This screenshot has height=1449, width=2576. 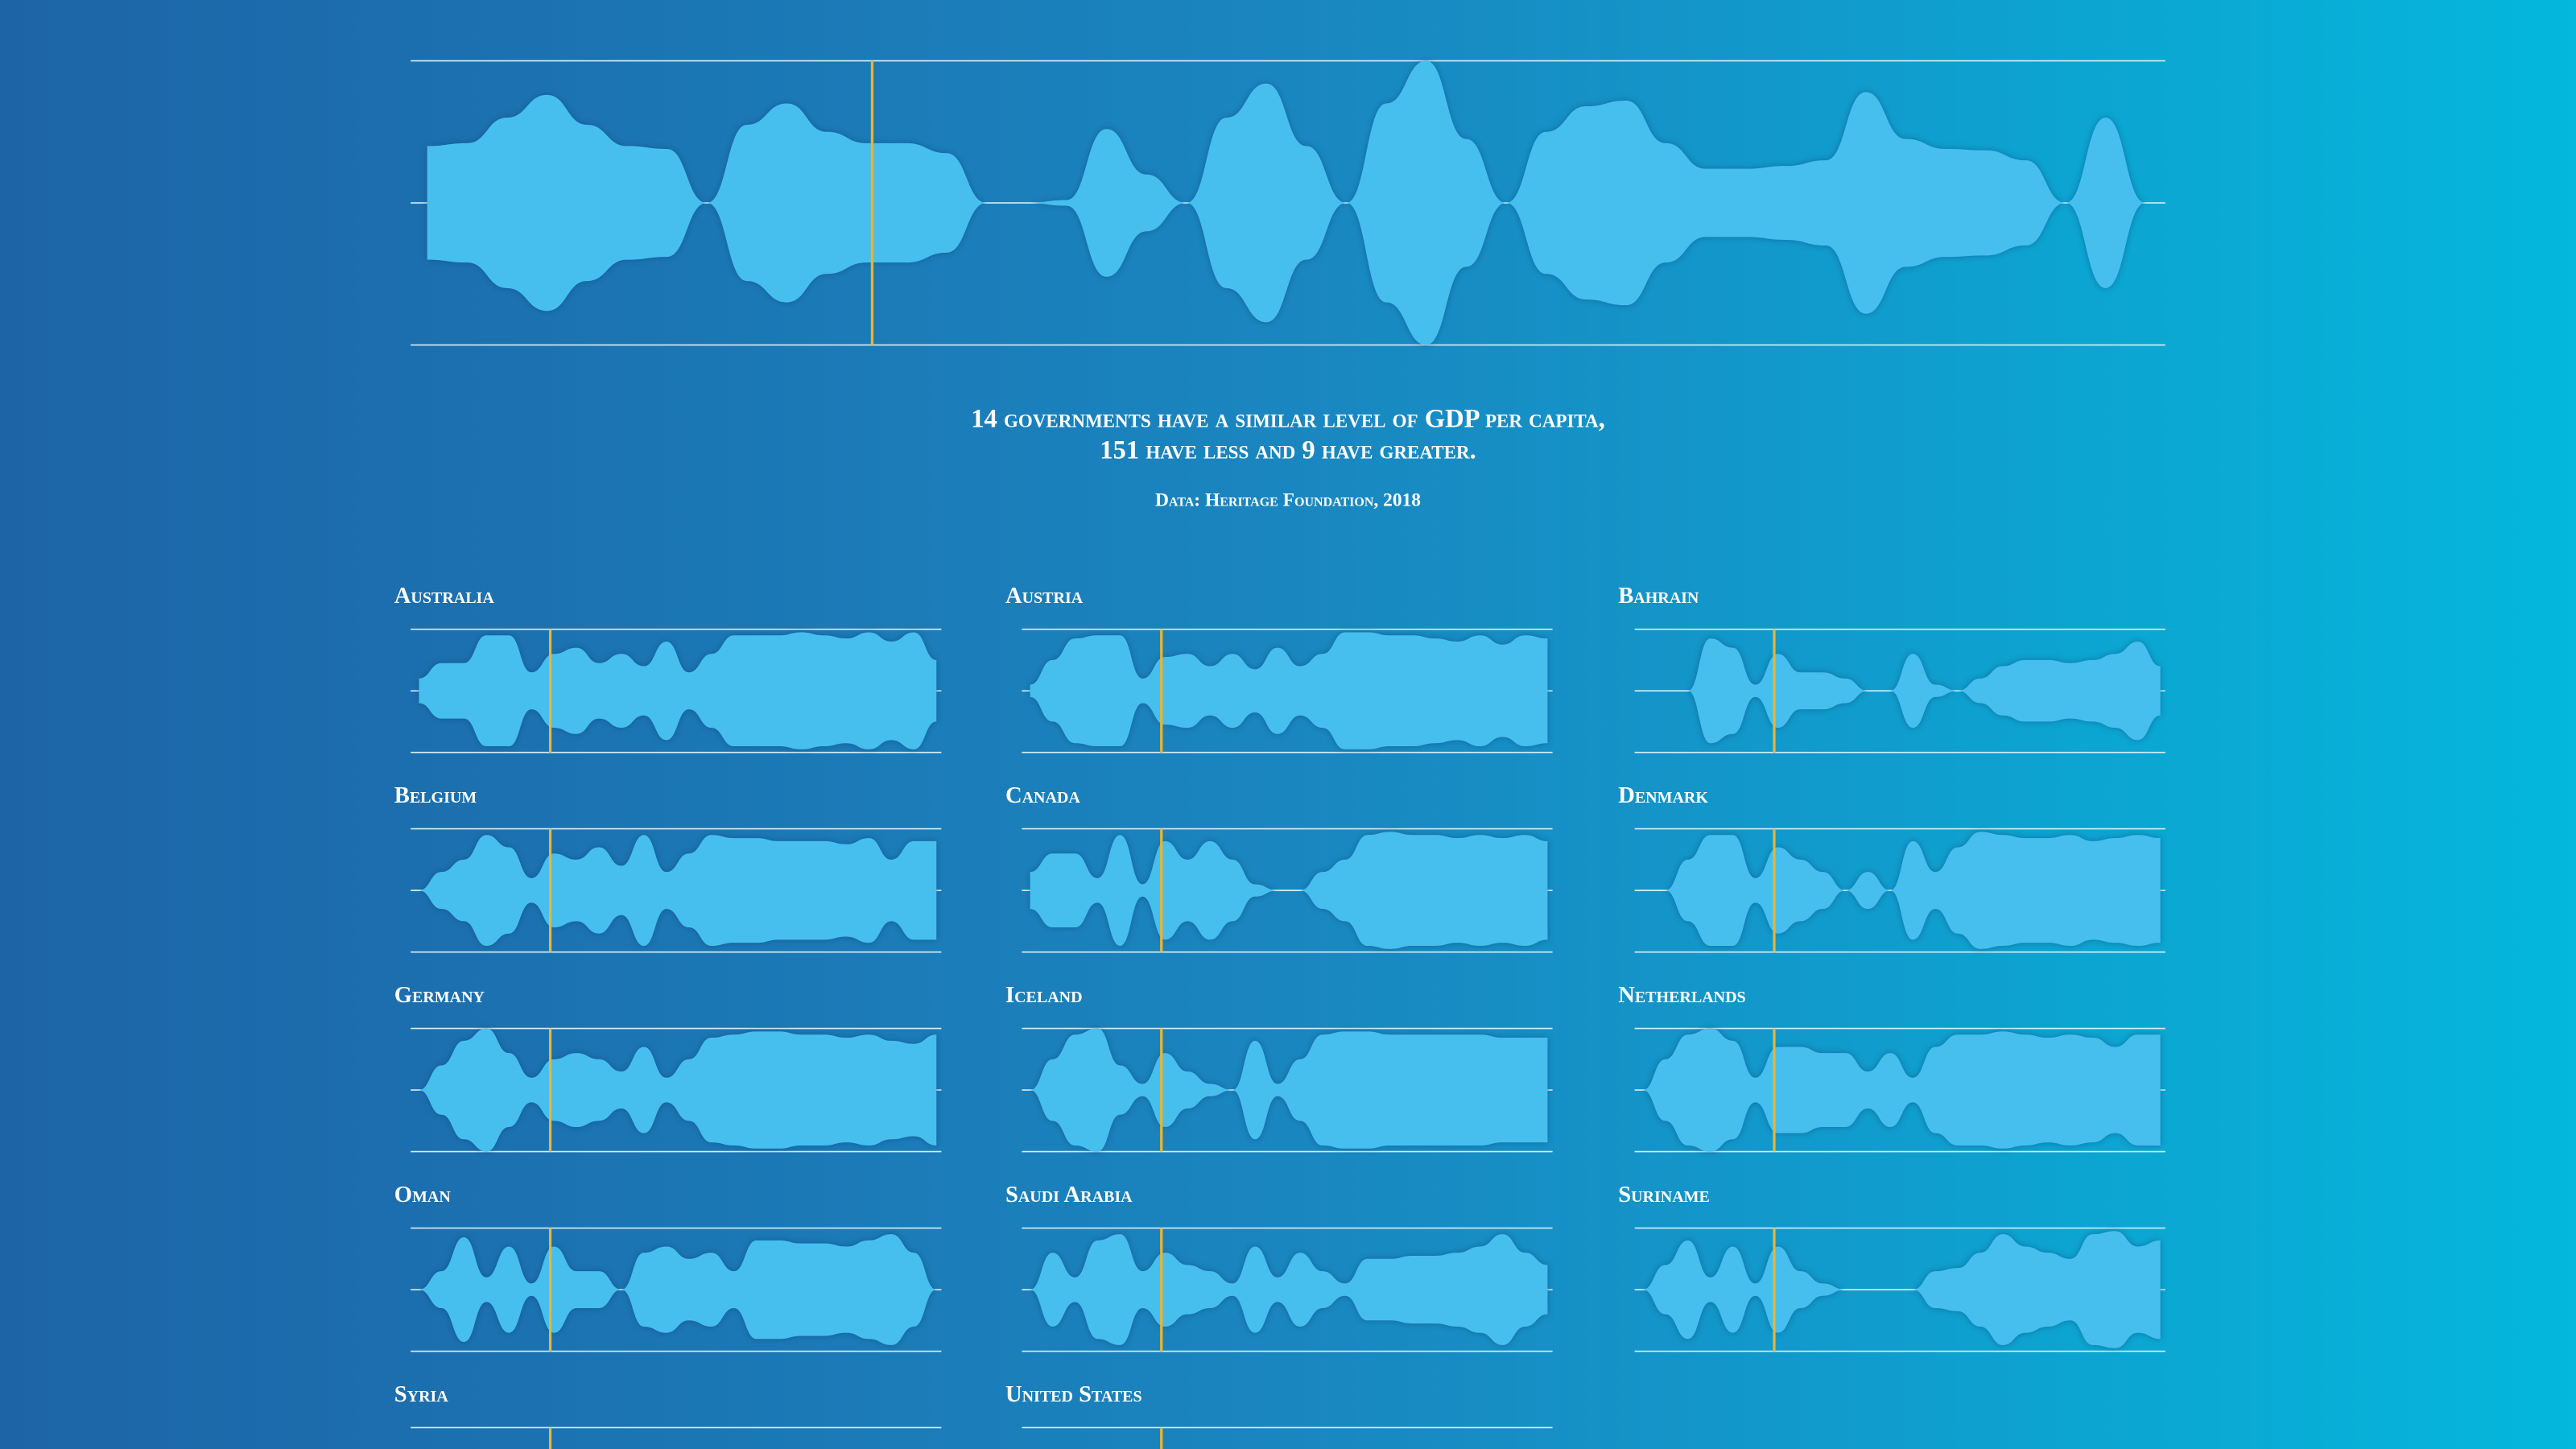 I want to click on source-note: Data: Heritage Foundation, 2018, so click(x=1288, y=500).